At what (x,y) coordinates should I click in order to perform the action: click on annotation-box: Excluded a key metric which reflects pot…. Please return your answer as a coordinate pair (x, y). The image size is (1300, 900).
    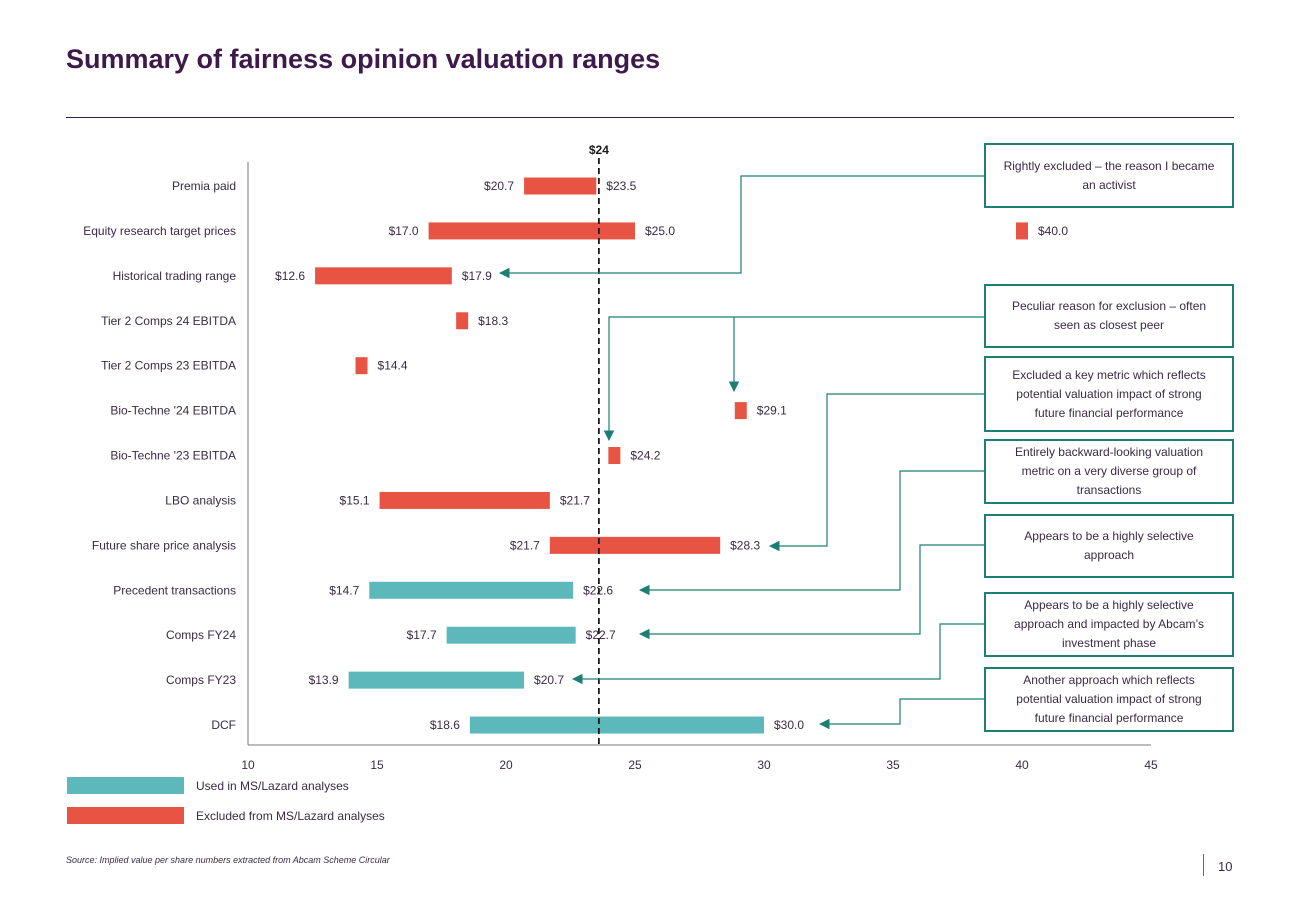
    Looking at the image, I should click on (1109, 394).